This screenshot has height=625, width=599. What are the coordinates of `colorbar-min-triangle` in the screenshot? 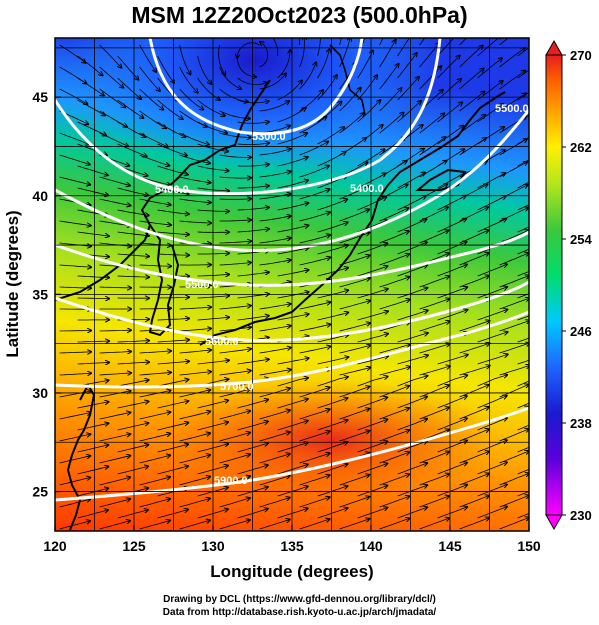 It's located at (554, 522).